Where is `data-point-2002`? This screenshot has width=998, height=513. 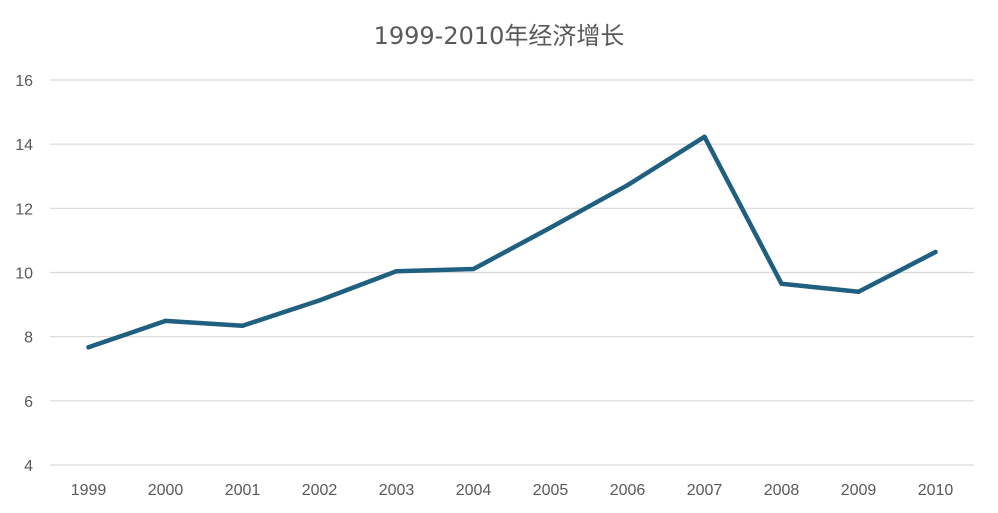 data-point-2002 is located at coordinates (319, 300).